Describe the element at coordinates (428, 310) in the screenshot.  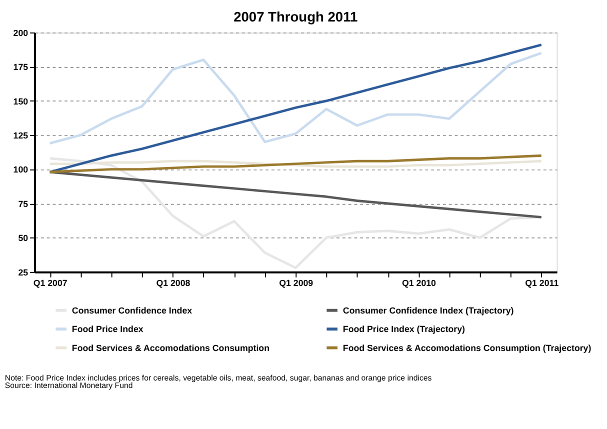
I see `legend-label: Consumer Confidence Index (Trajectory)` at that location.